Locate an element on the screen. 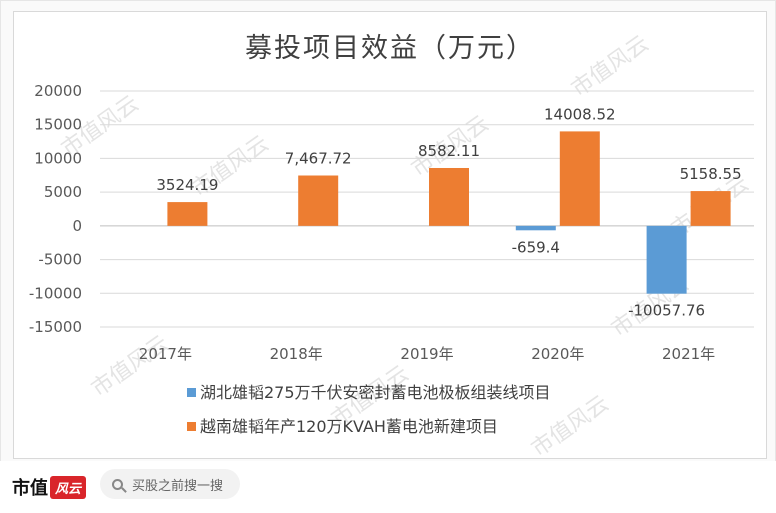 Image resolution: width=776 pixels, height=513 pixels. data-label: -10057.76 is located at coordinates (666, 311).